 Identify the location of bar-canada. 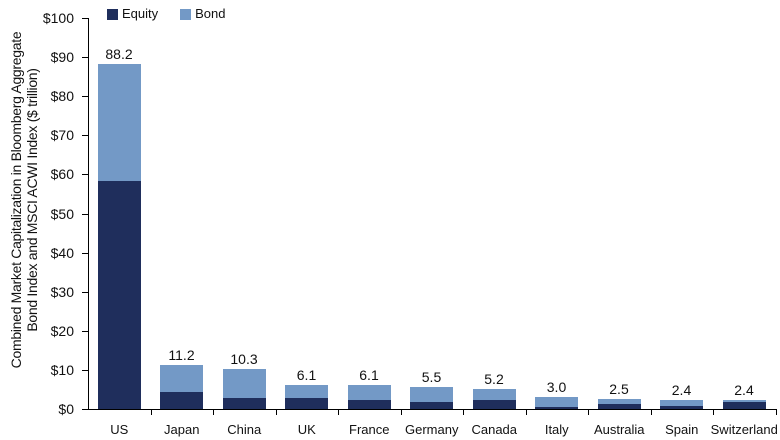
(494, 398).